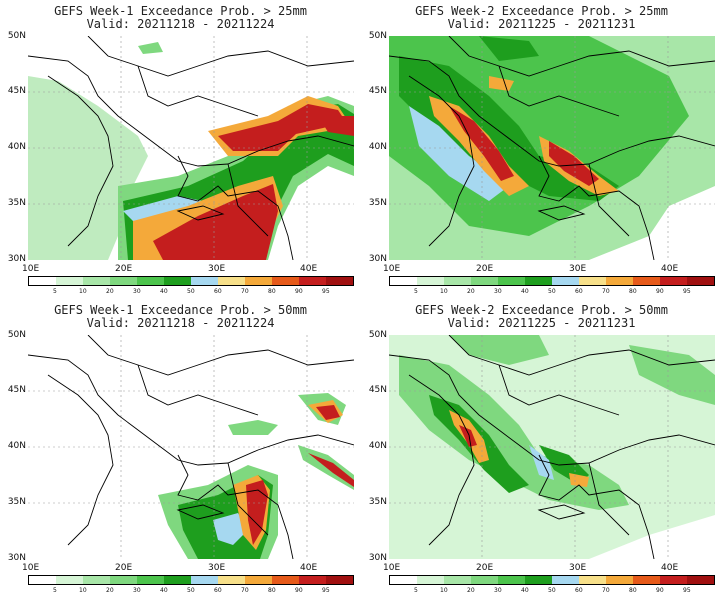 This screenshot has height=598, width=722. What do you see at coordinates (541, 11) in the screenshot?
I see `panel-title: GEFS Week-2 Exceedance Prob. > 25mm` at bounding box center [541, 11].